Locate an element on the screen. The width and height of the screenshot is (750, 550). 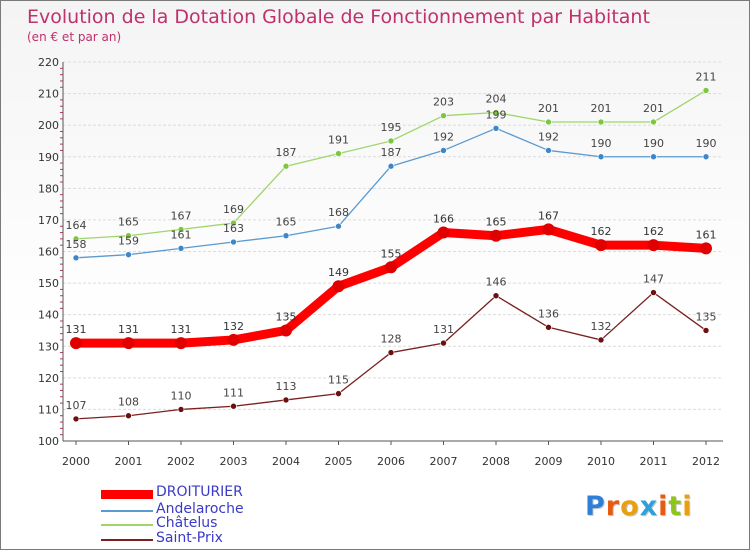
logo-letter: o is located at coordinates (630, 506).